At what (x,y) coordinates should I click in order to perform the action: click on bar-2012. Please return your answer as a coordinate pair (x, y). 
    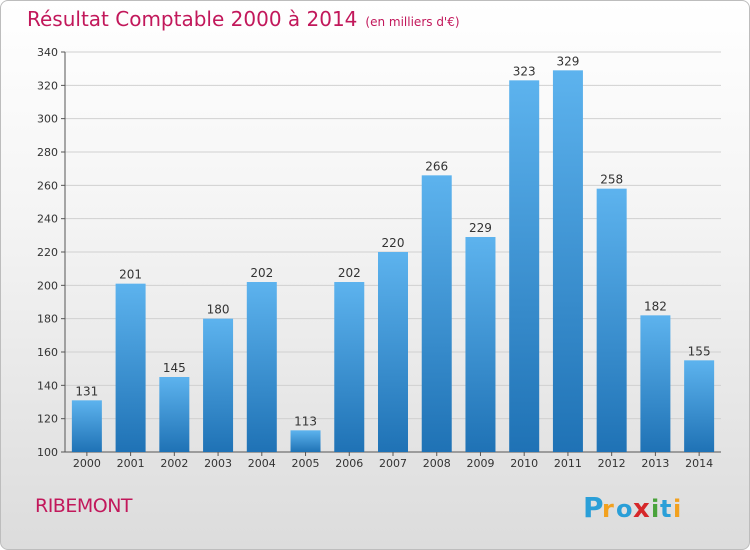
    Looking at the image, I should click on (611, 320).